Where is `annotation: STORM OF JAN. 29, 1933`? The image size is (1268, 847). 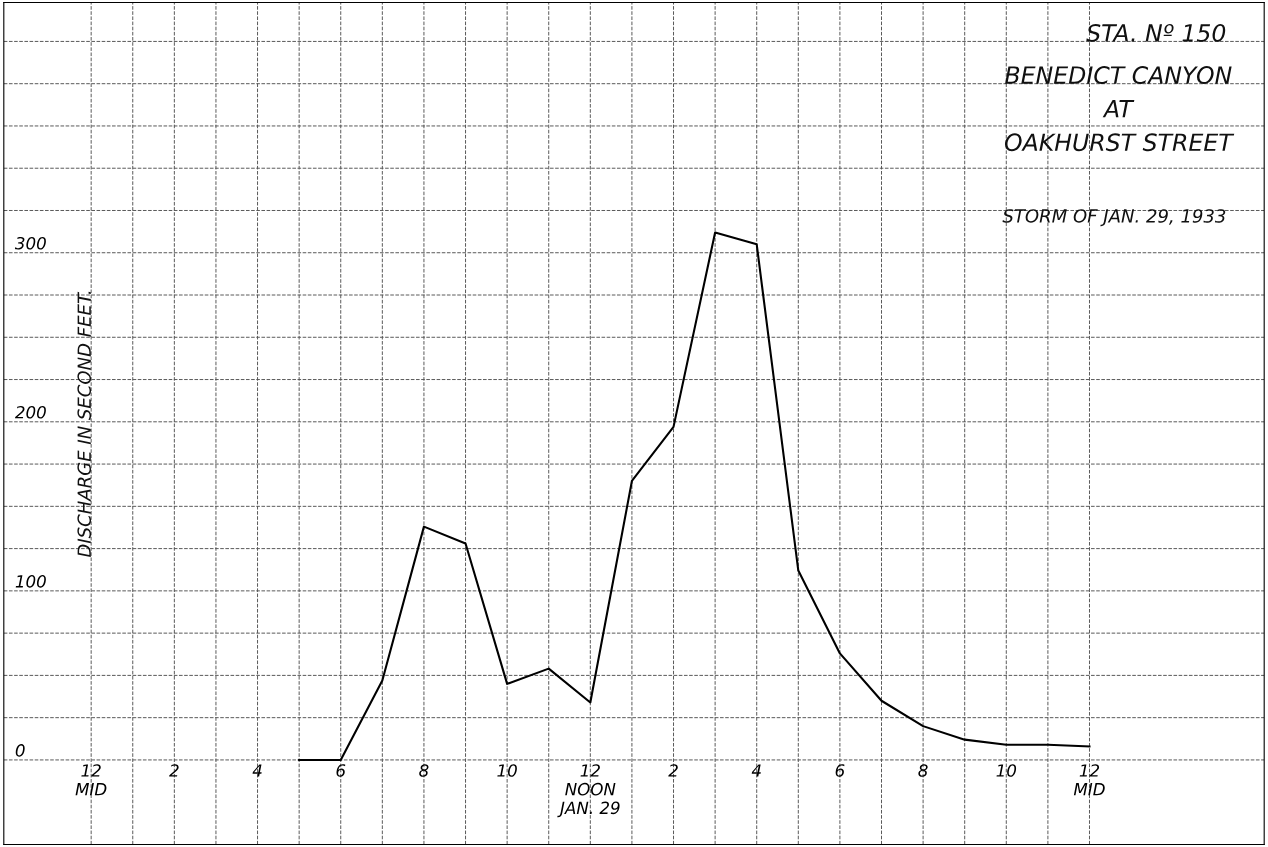
annotation: STORM OF JAN. 29, 1933 is located at coordinates (1114, 218).